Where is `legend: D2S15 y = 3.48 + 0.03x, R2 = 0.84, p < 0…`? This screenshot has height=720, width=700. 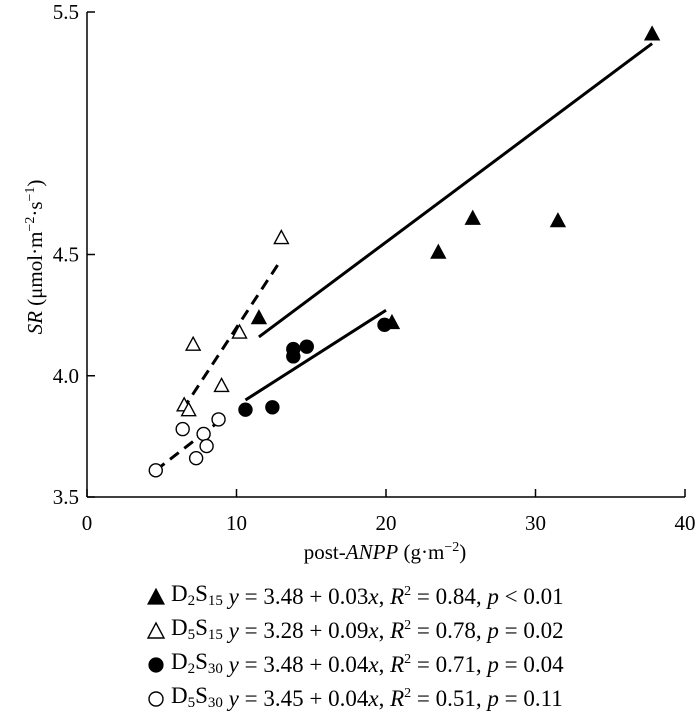
legend: D2S15 y = 3.48 + 0.03x, R2 = 0.84, p < 0… is located at coordinates (415, 648).